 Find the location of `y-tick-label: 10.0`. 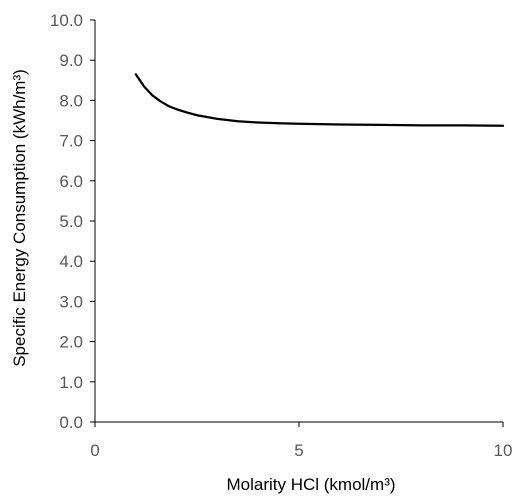

y-tick-label: 10.0 is located at coordinates (66, 20).